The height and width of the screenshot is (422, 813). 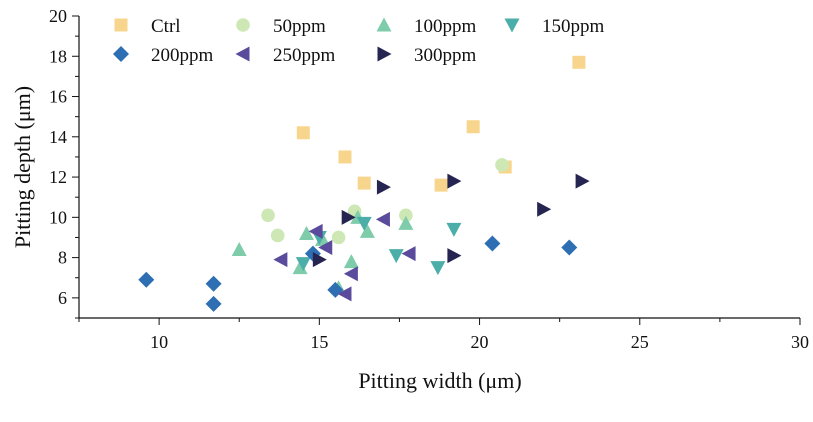 I want to click on x-axis-title: Pitting width (μm), so click(x=439, y=380).